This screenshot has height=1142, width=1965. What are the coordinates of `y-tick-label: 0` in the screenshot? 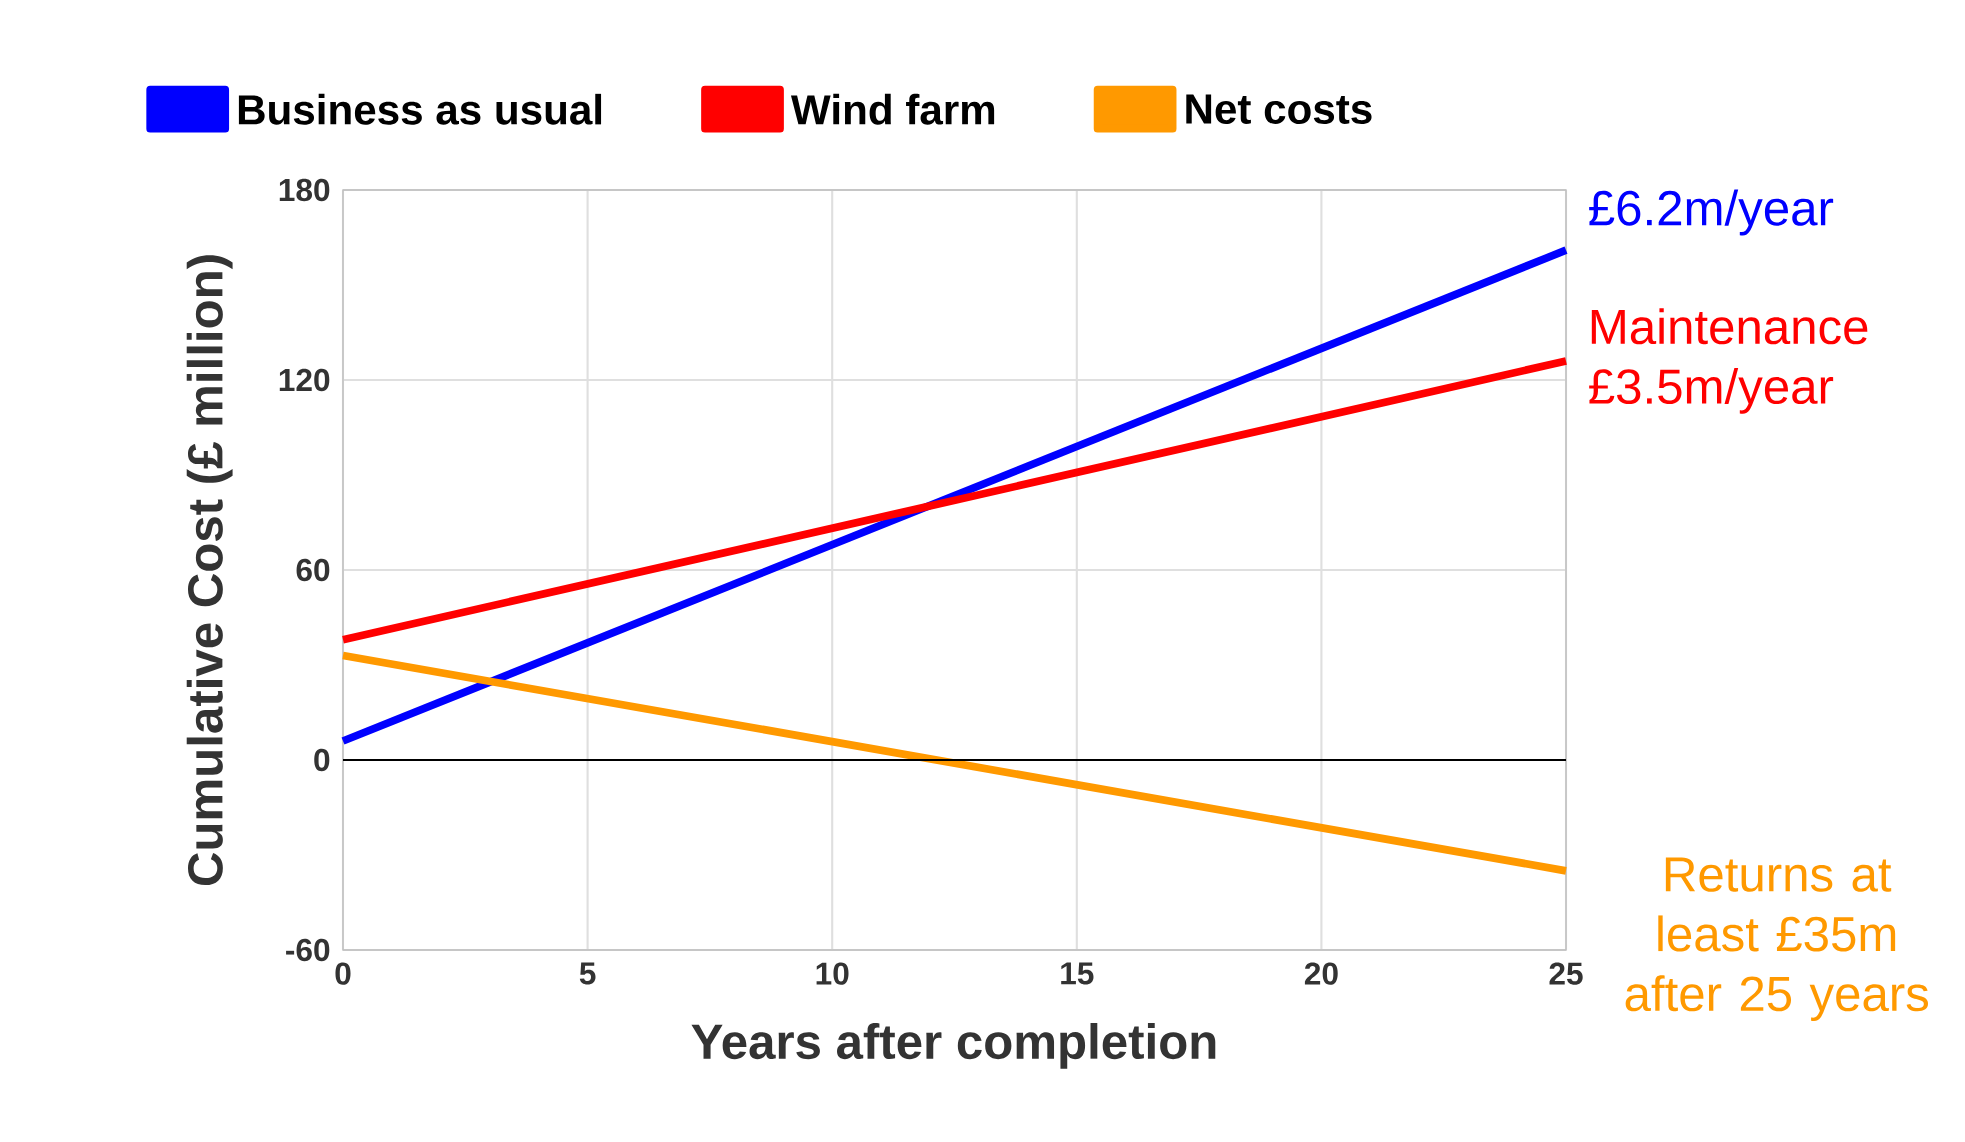 It's located at (322, 760).